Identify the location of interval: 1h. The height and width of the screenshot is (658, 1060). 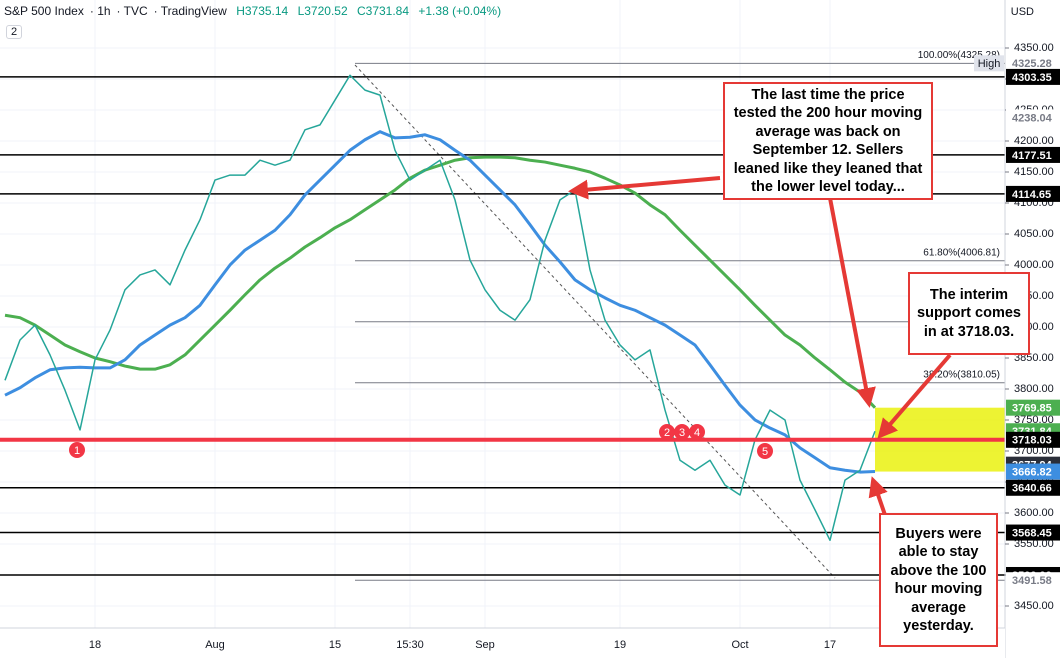
(104, 11).